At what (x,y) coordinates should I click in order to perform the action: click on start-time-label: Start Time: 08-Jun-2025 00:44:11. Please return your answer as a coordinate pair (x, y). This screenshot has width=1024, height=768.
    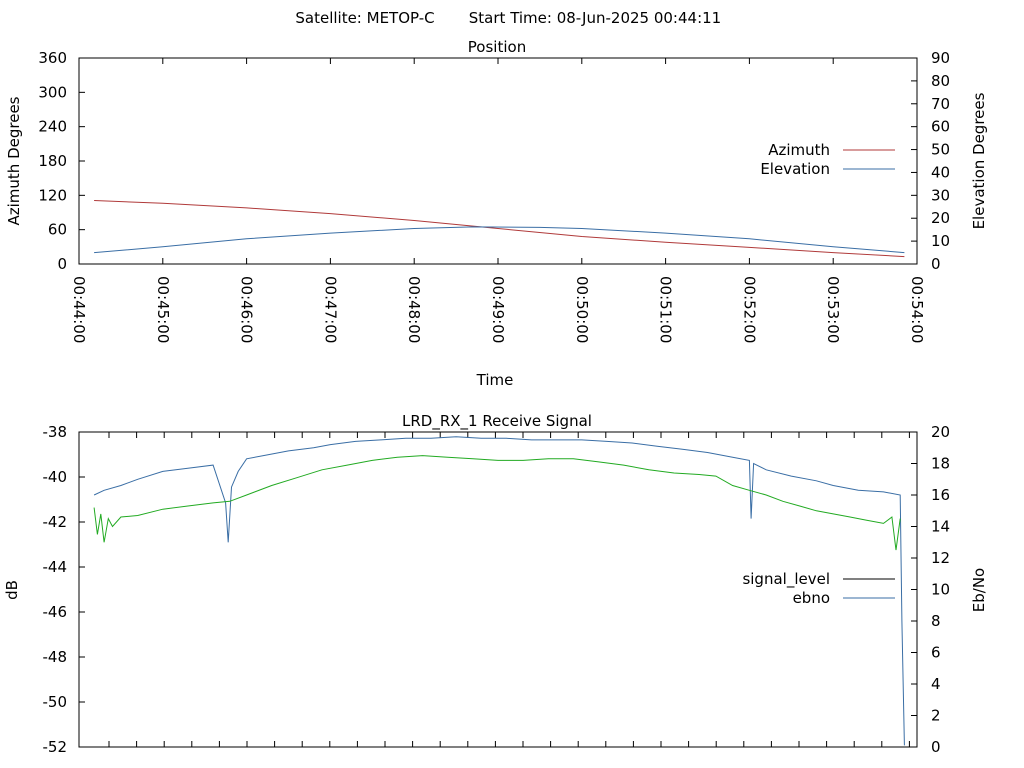
    Looking at the image, I should click on (595, 18).